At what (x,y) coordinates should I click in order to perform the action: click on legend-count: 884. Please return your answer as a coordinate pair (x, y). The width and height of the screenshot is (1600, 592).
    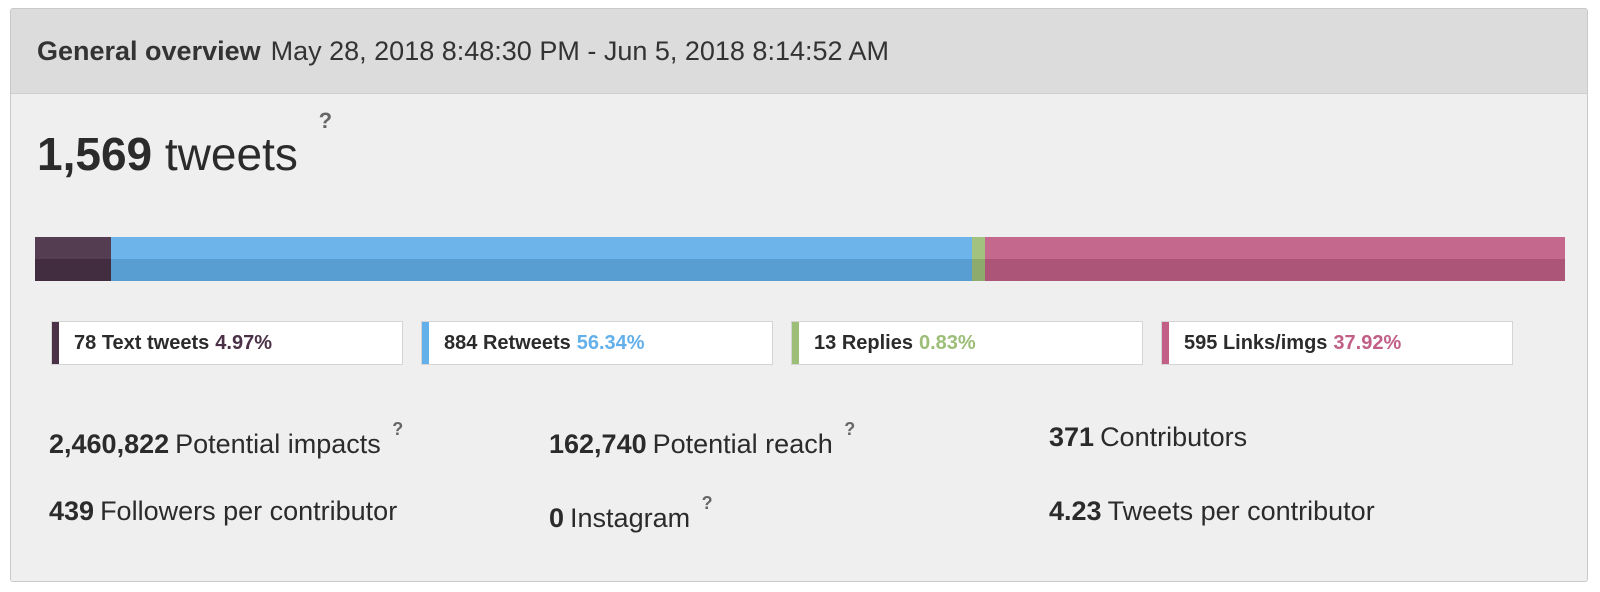
    Looking at the image, I should click on (461, 342).